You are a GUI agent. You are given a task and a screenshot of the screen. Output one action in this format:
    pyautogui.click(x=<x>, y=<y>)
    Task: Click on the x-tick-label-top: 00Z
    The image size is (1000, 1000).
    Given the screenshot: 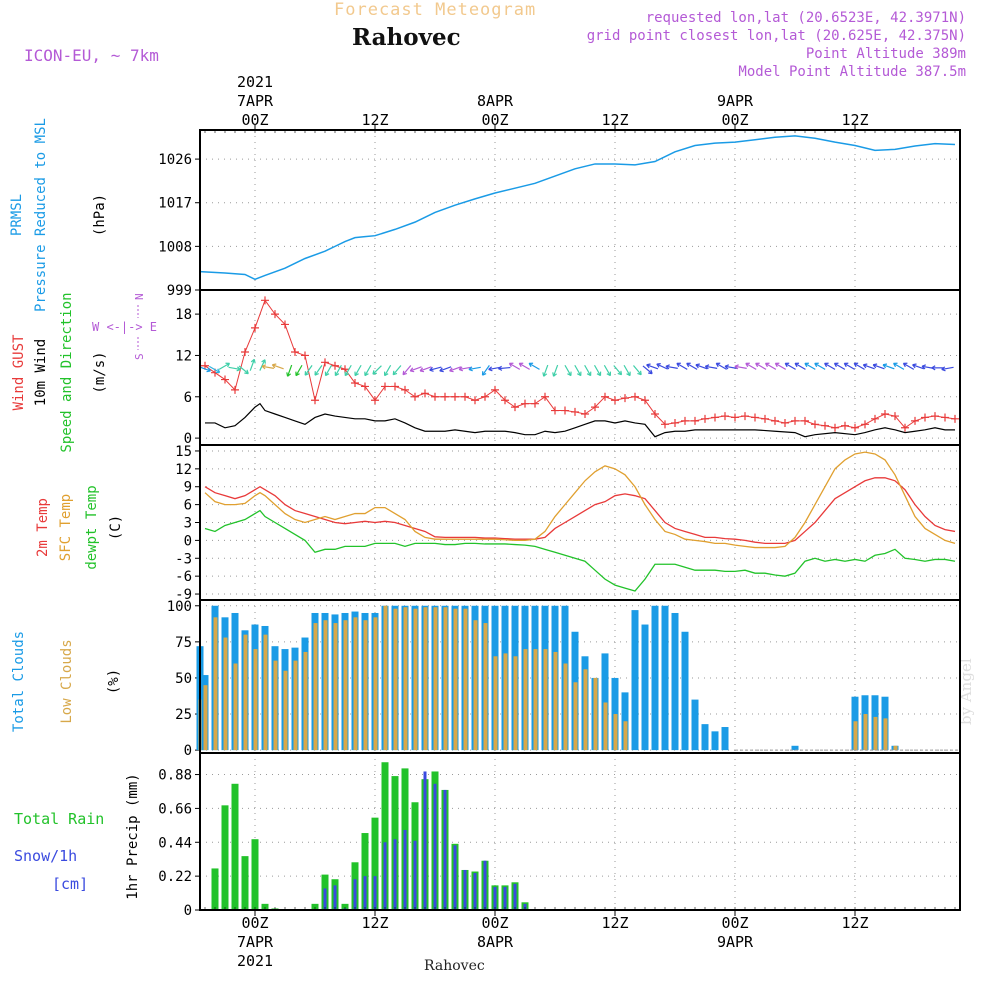 What is the action you would take?
    pyautogui.click(x=254, y=120)
    